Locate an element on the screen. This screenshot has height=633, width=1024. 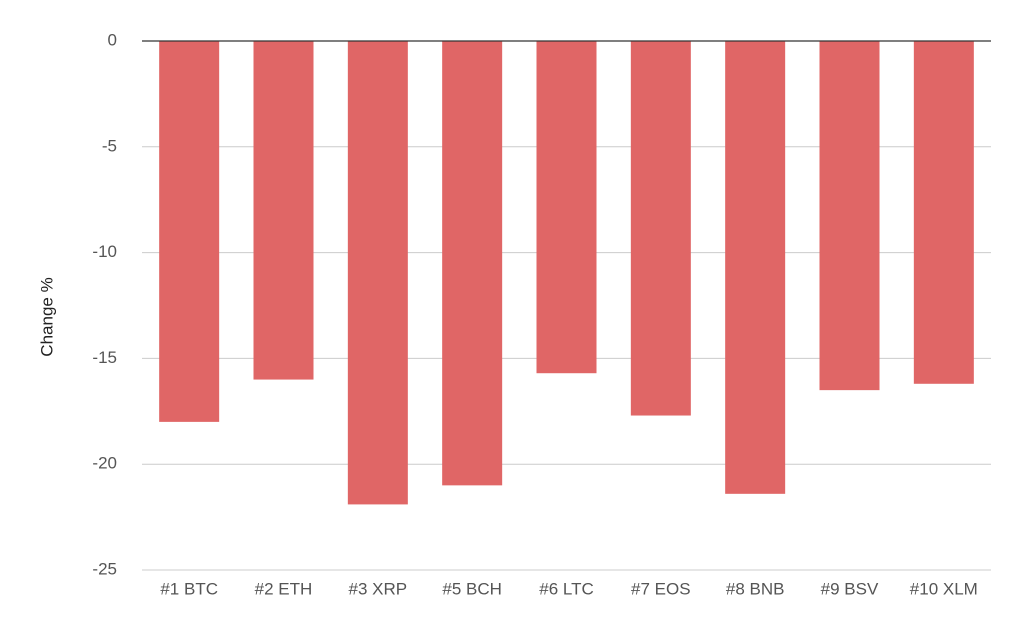
y-tick-label: -15 is located at coordinates (104, 357).